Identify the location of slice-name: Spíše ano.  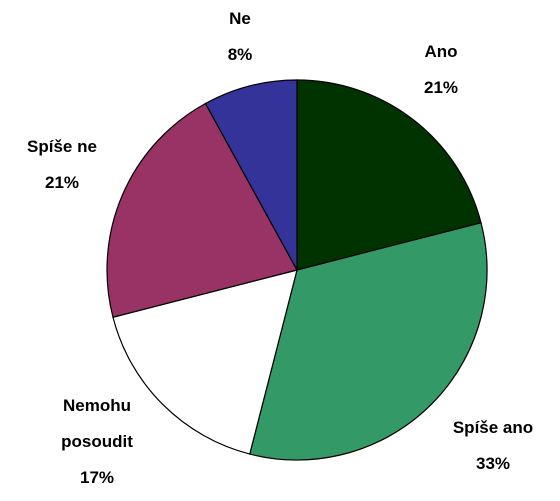
(493, 427).